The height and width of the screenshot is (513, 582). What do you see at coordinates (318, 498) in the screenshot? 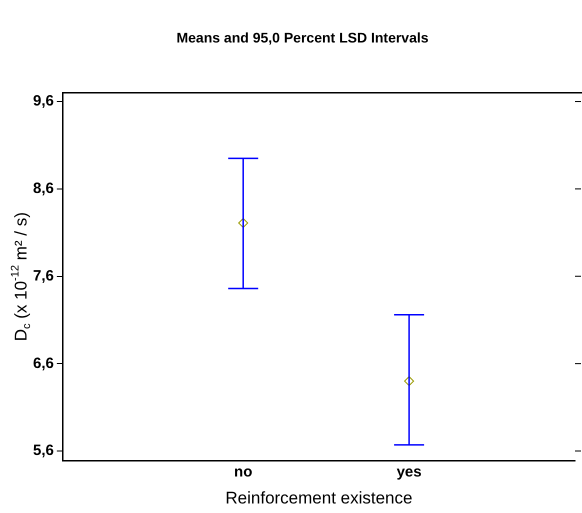
I see `x-axis-title: Reinforcement existence` at bounding box center [318, 498].